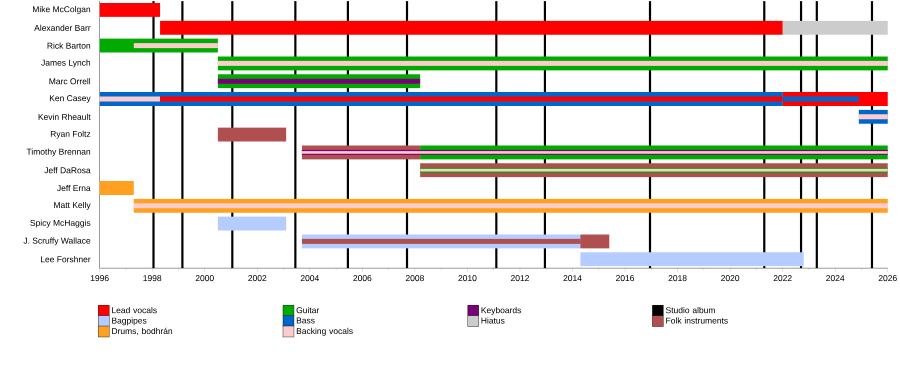 This screenshot has height=366, width=900. What do you see at coordinates (493, 321) in the screenshot?
I see `legend-label: Hiatus` at bounding box center [493, 321].